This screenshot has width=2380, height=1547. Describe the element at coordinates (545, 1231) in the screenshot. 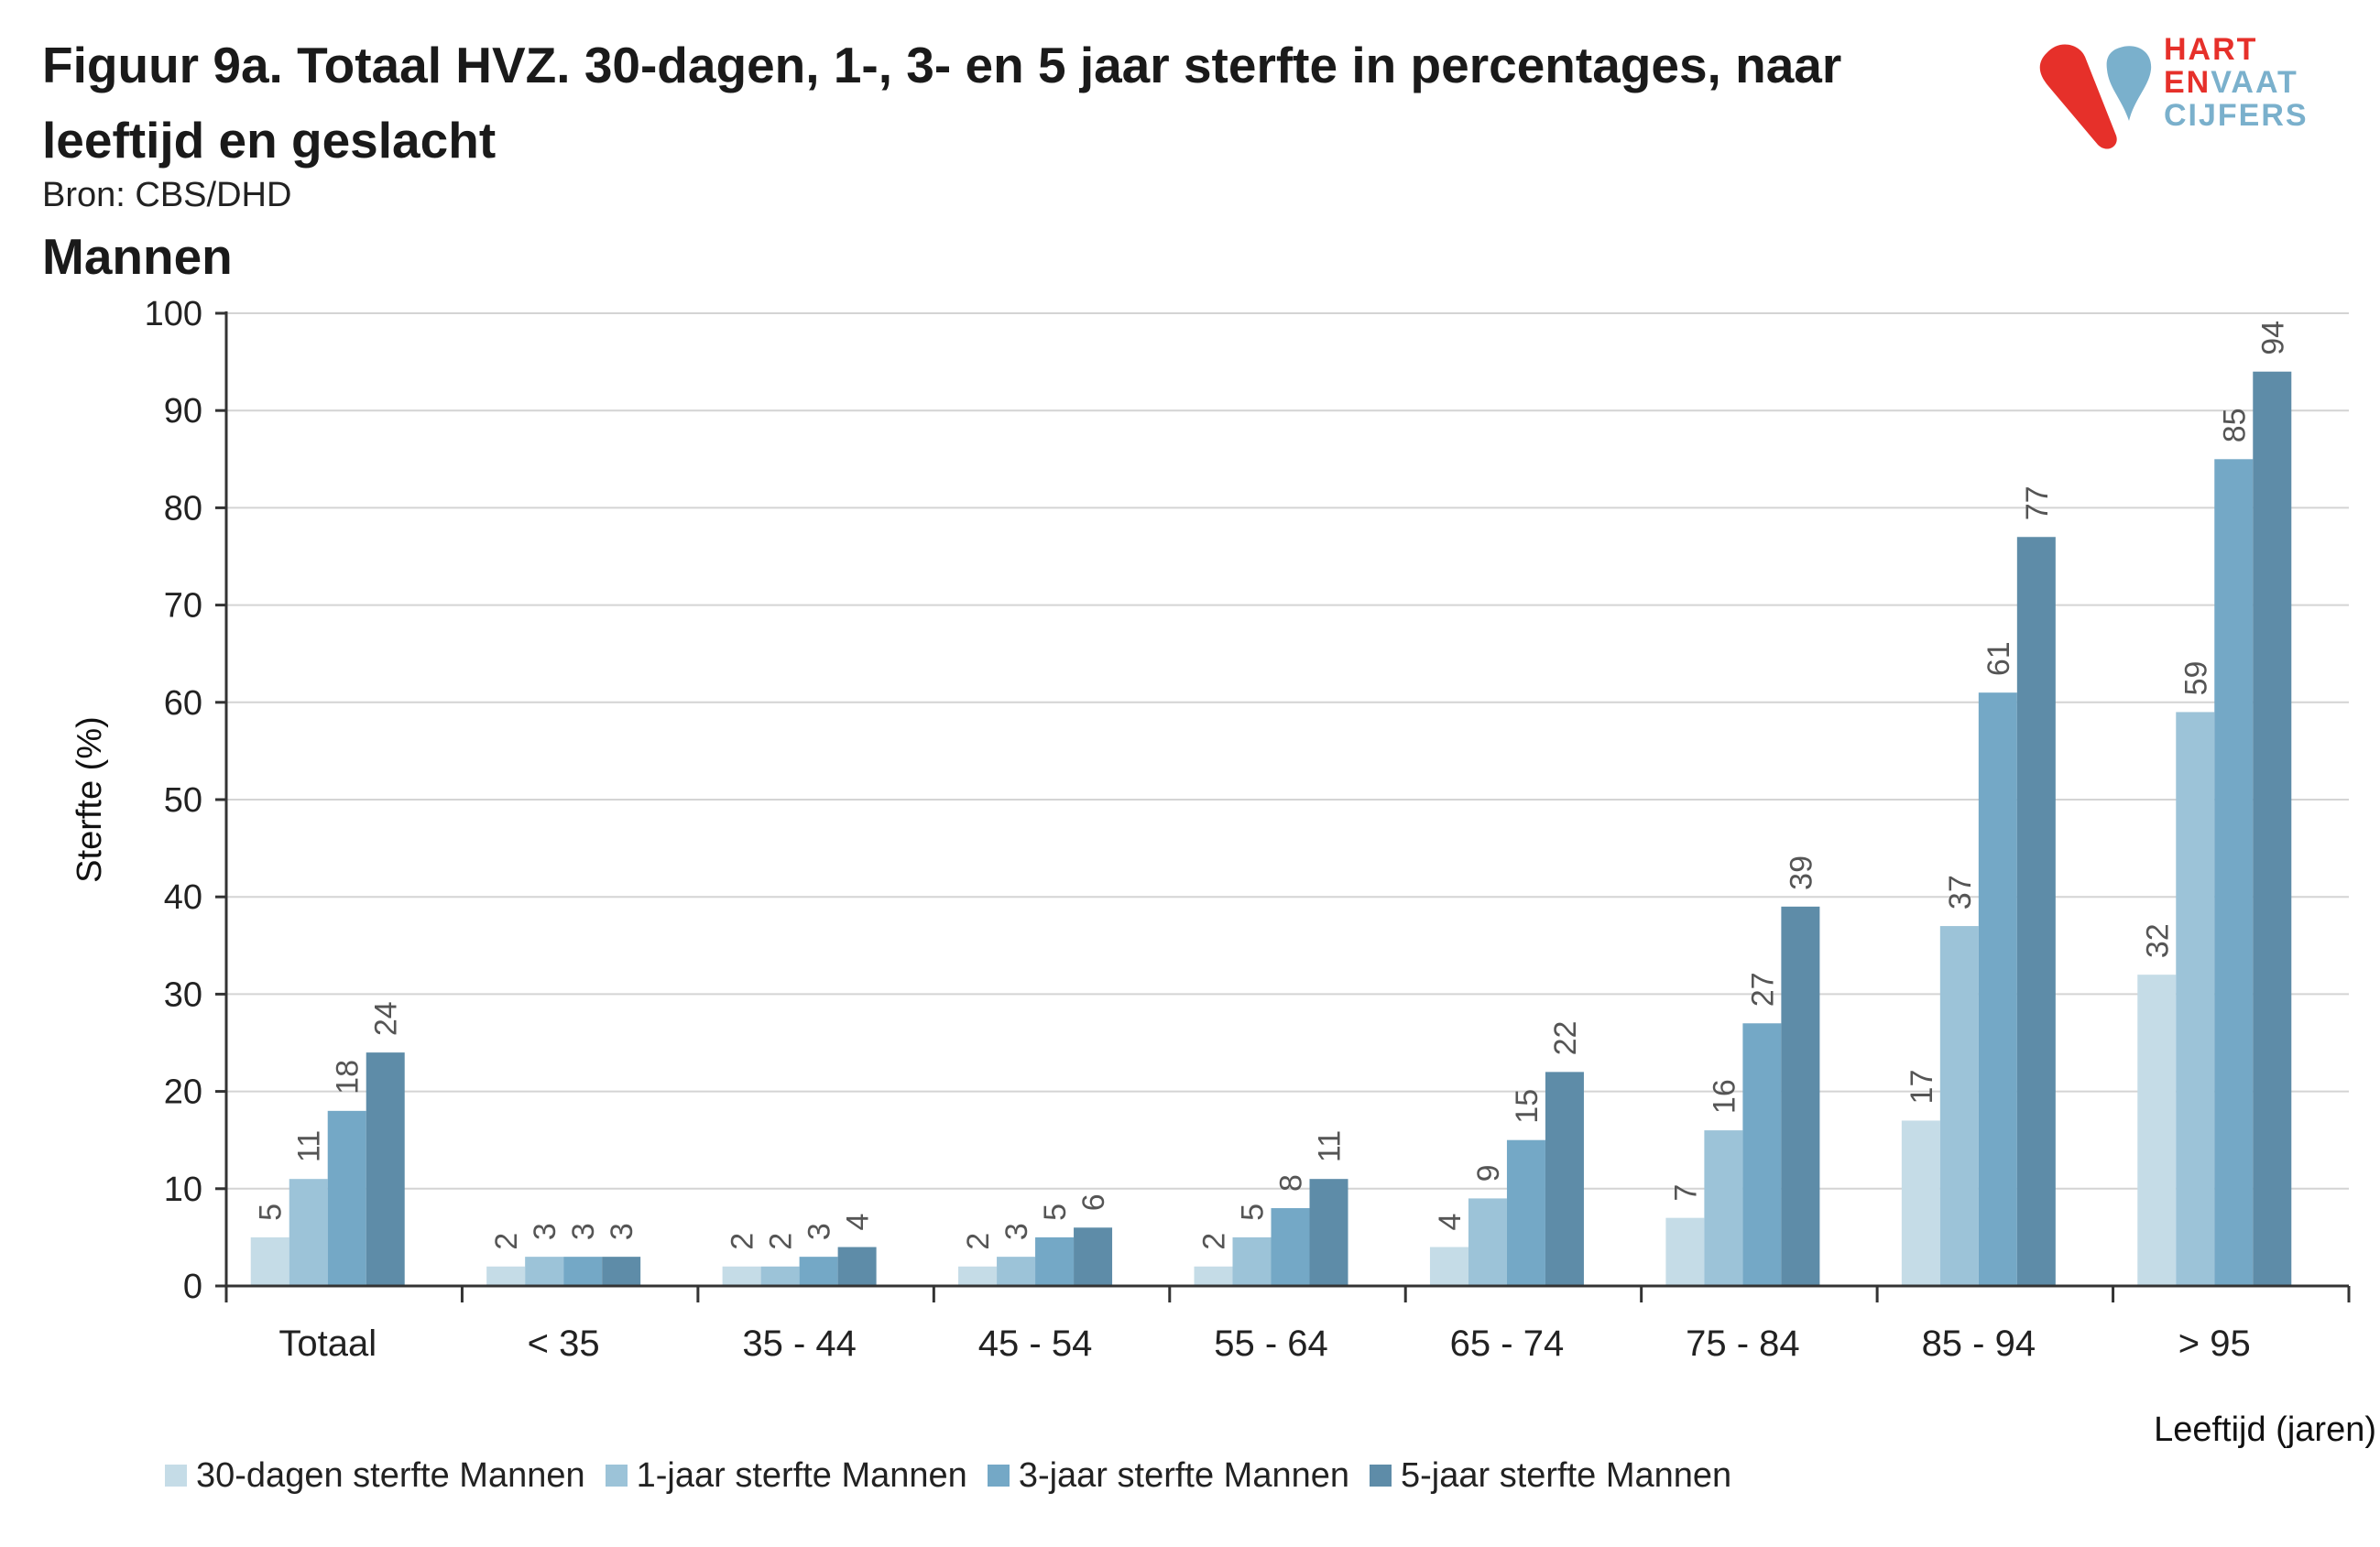

I see `data-label-1-1: 3` at that location.